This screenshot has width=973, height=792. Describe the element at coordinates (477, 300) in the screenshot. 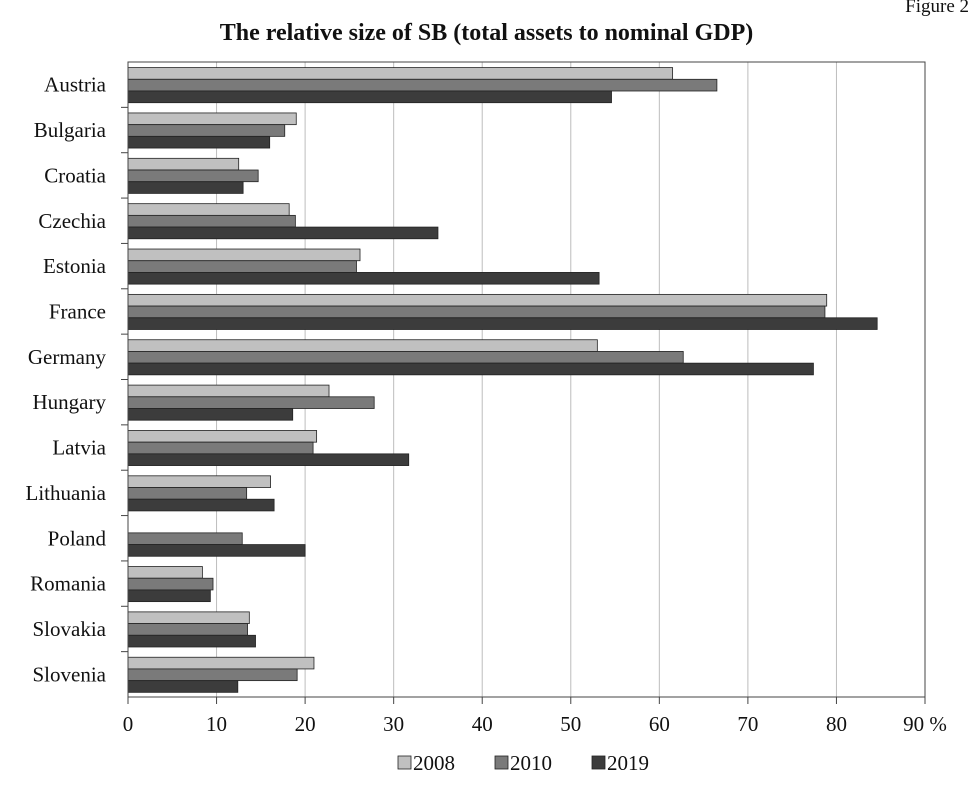

I see `bar-2008-france` at that location.